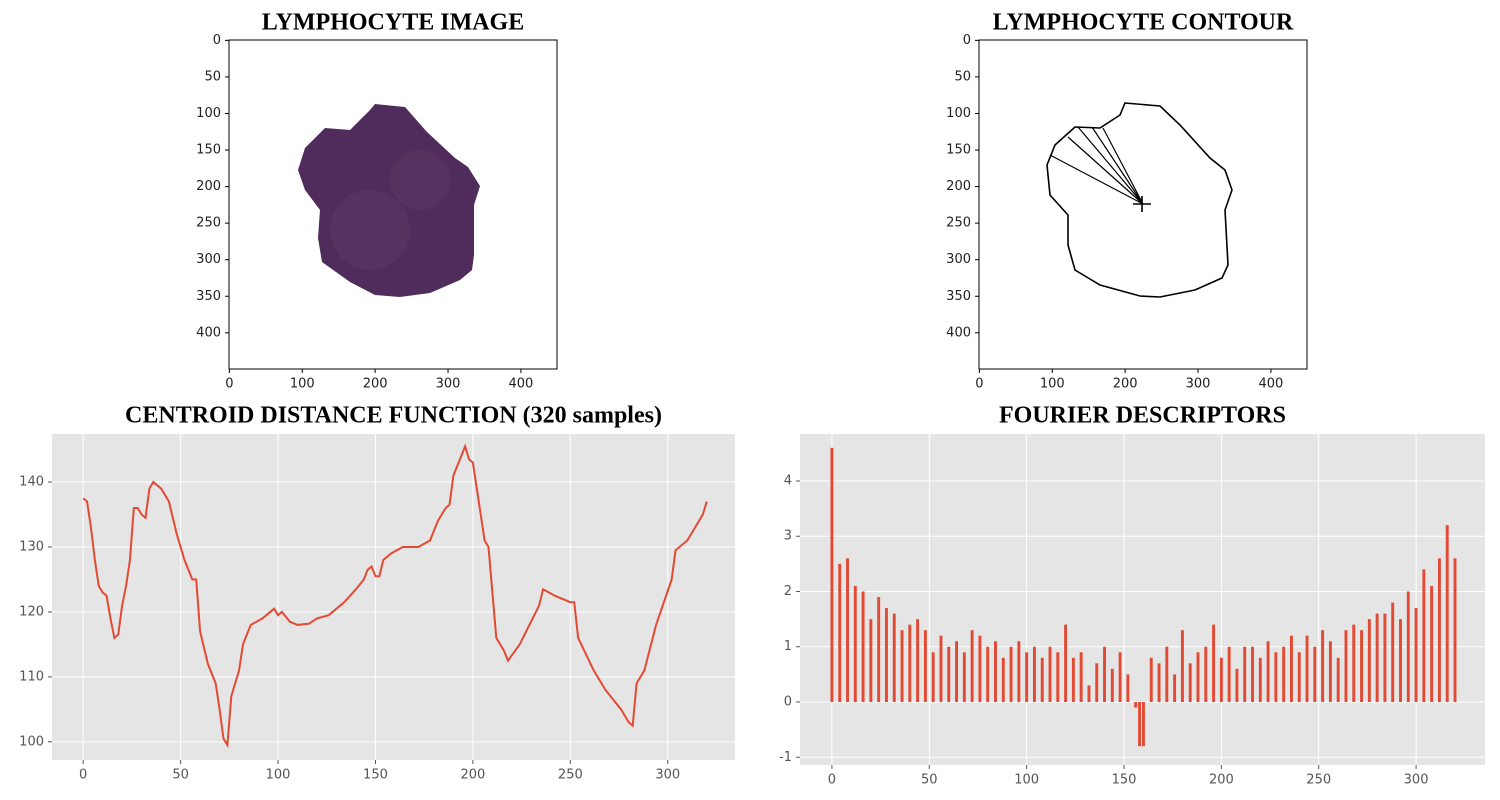  I want to click on chart-title: CENTROID DISTANCE FUNCTION (320 samples), so click(393, 416).